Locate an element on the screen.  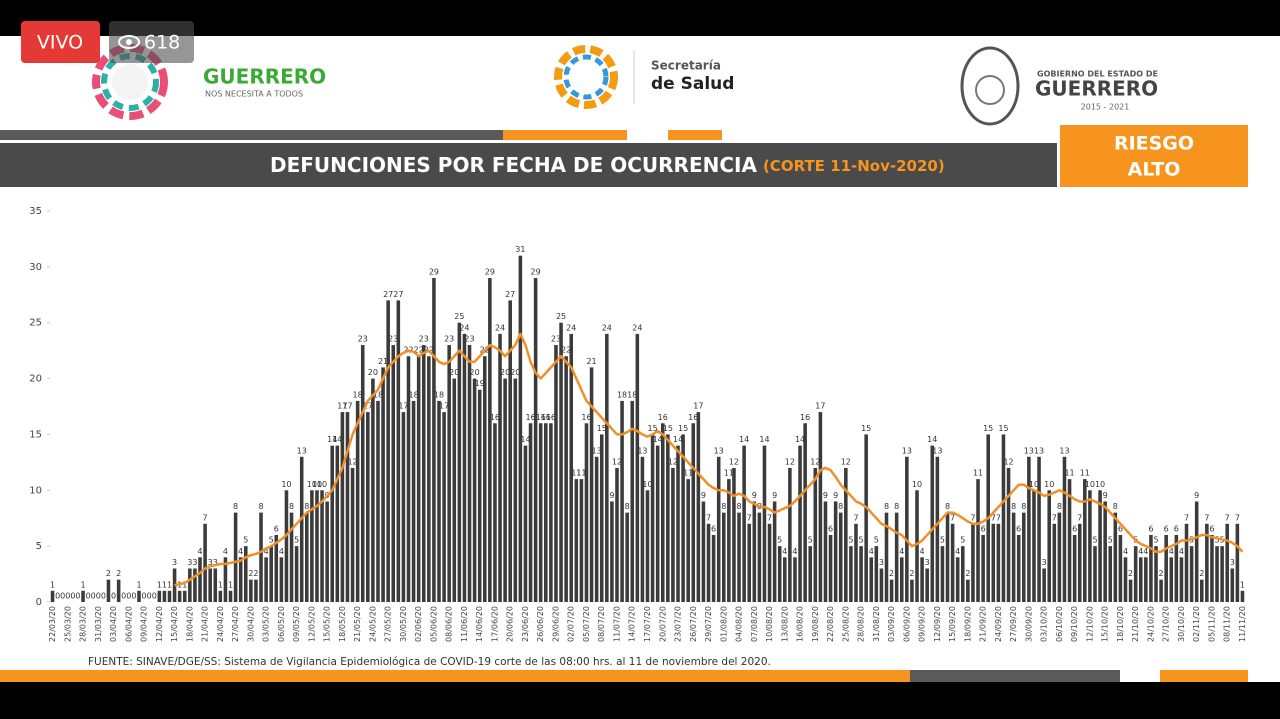
value-label: 27 is located at coordinates (398, 294).